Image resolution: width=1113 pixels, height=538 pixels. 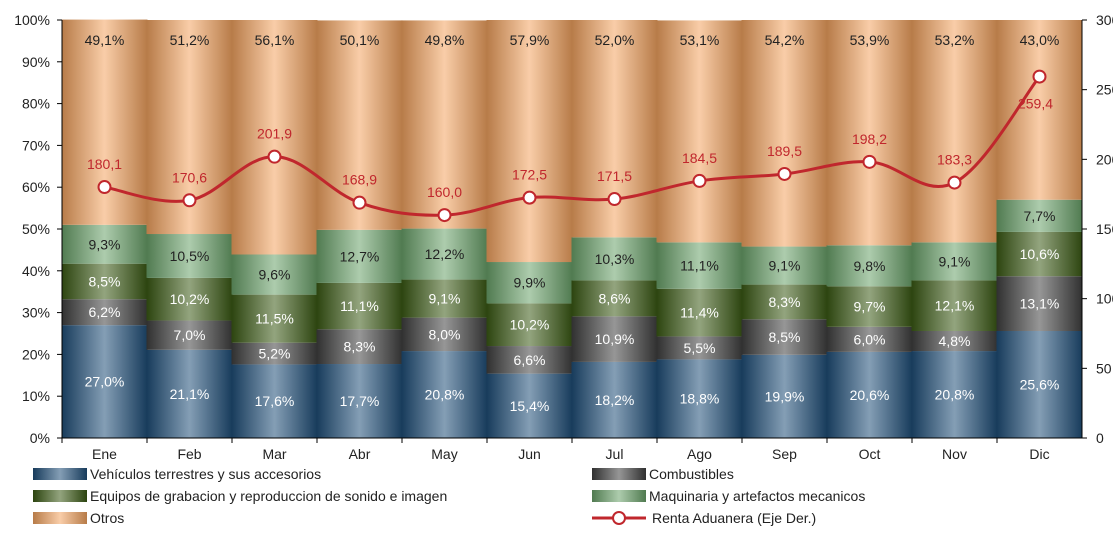 I want to click on data-label: 53,1%, so click(x=700, y=40).